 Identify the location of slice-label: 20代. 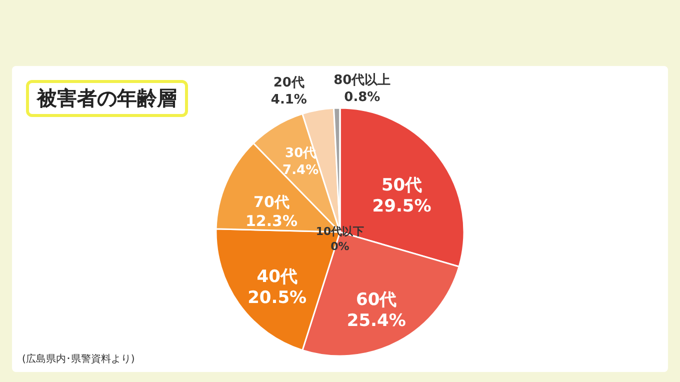
(288, 82).